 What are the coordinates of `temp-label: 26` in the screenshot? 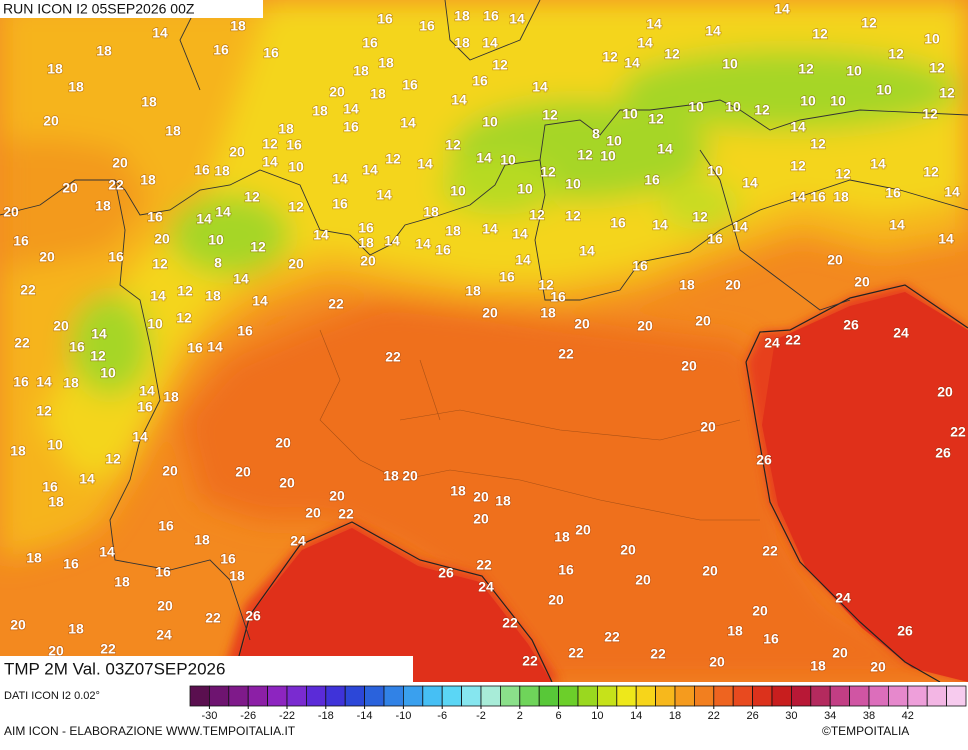 It's located at (851, 325).